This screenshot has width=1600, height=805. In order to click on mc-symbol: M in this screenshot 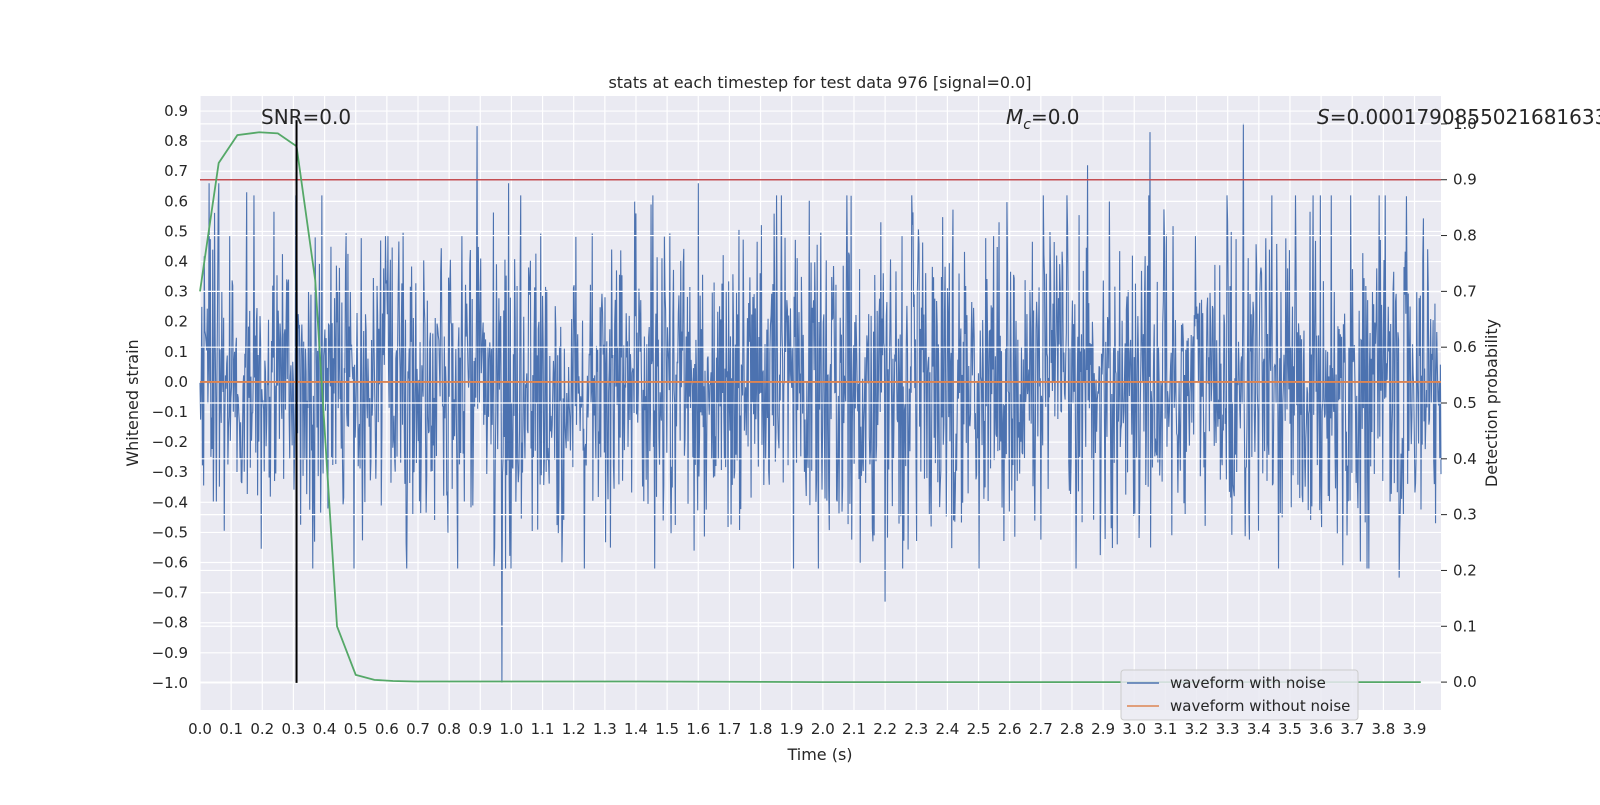, I will do `click(1014, 117)`.